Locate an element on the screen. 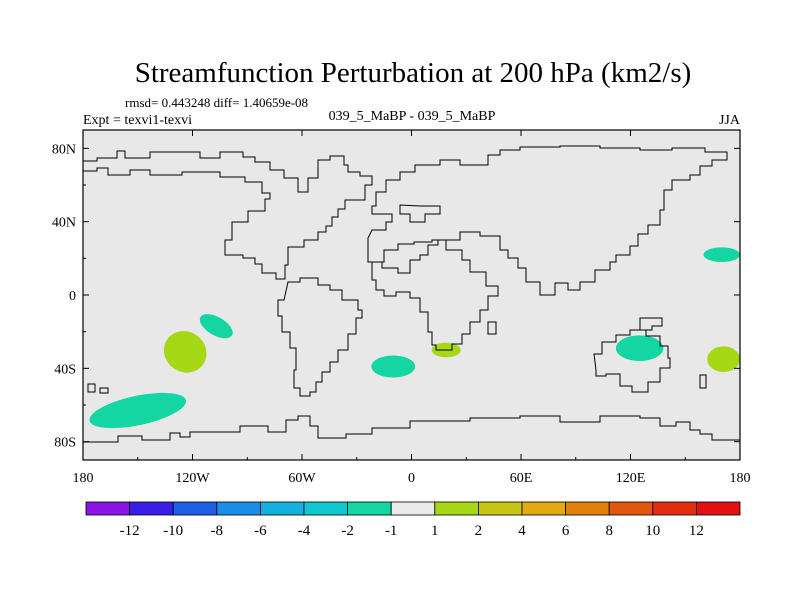 The image size is (800, 600). x-tick-label: 60E is located at coordinates (521, 478).